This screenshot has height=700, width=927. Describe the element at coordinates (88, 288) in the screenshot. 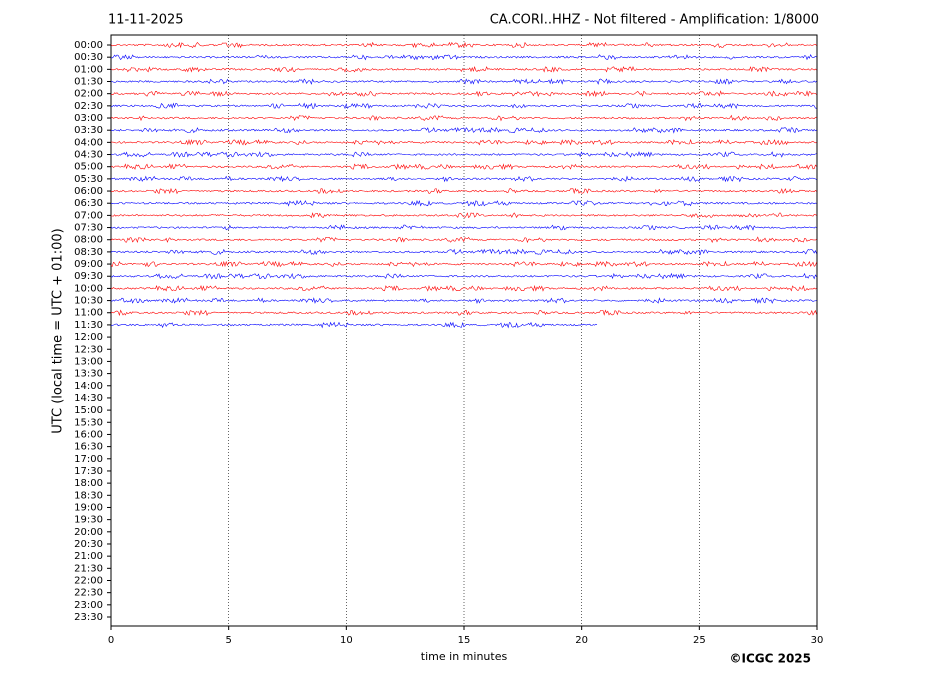

I see `y-tick-label: 10:00` at that location.